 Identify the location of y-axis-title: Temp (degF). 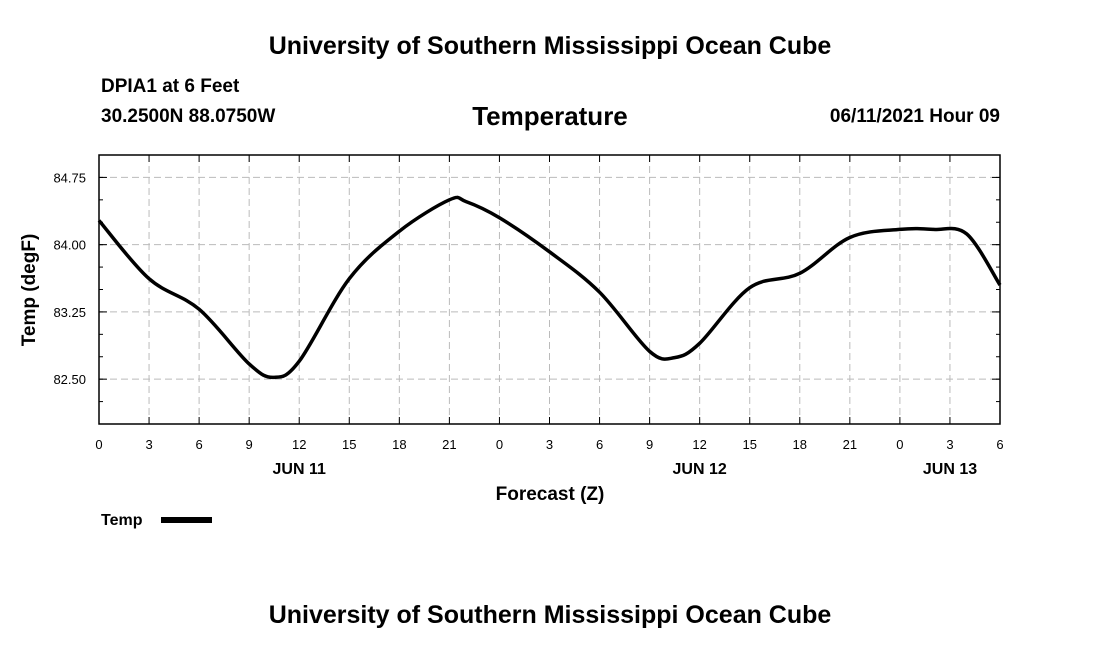
(29, 290).